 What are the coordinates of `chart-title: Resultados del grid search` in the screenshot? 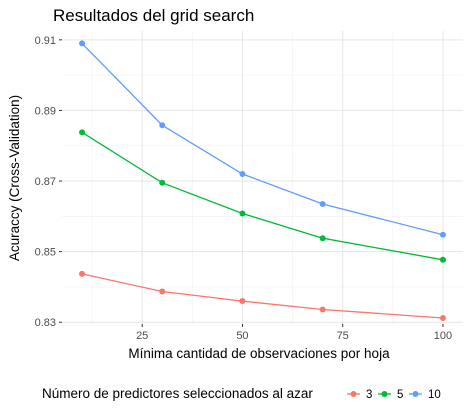 It's located at (153, 15).